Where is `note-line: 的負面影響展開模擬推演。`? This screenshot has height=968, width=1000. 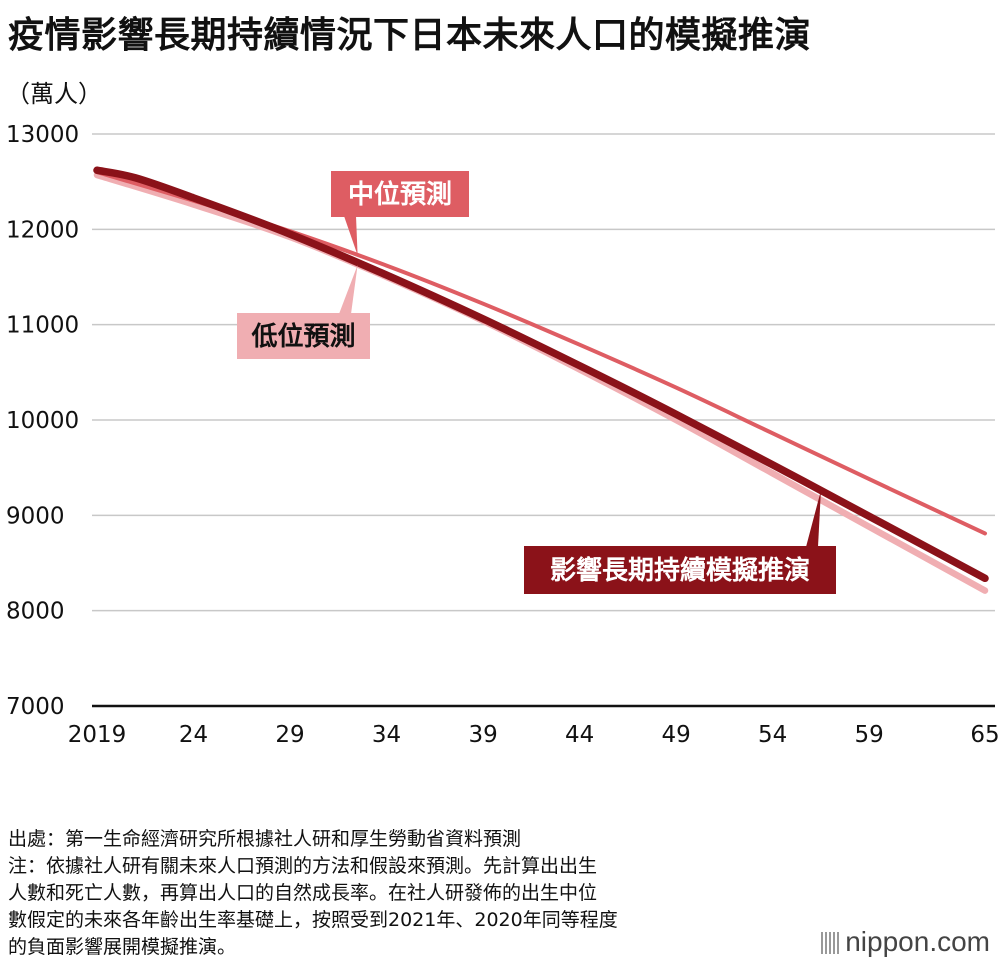 note-line: 的負面影響展開模擬推演。 is located at coordinates (122, 947).